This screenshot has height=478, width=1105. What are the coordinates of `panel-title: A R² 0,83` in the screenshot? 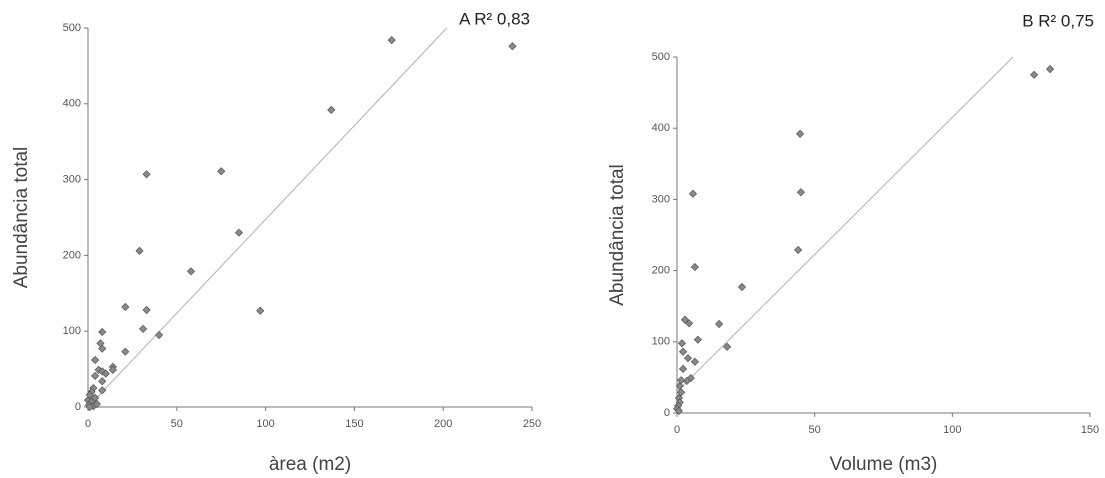 It's located at (494, 18).